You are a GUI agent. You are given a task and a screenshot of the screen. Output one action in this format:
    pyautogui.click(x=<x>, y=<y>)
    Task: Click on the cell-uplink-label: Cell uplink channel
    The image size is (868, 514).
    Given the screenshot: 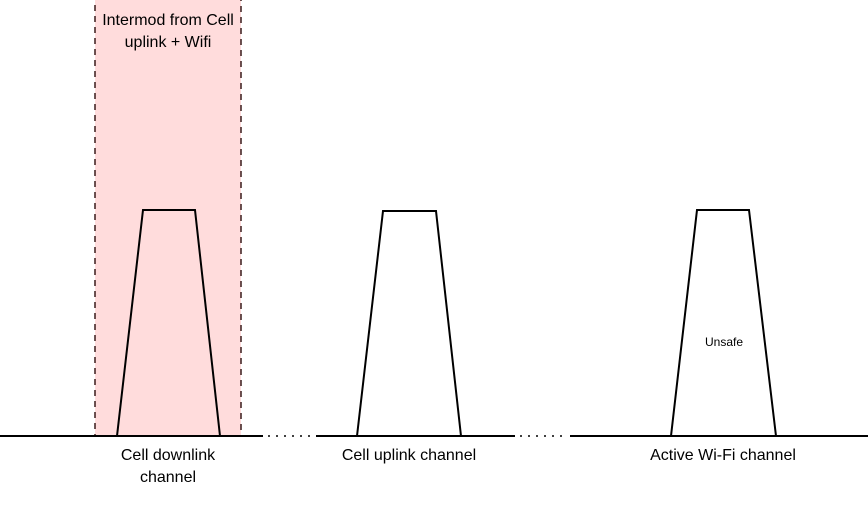 What is the action you would take?
    pyautogui.click(x=409, y=455)
    